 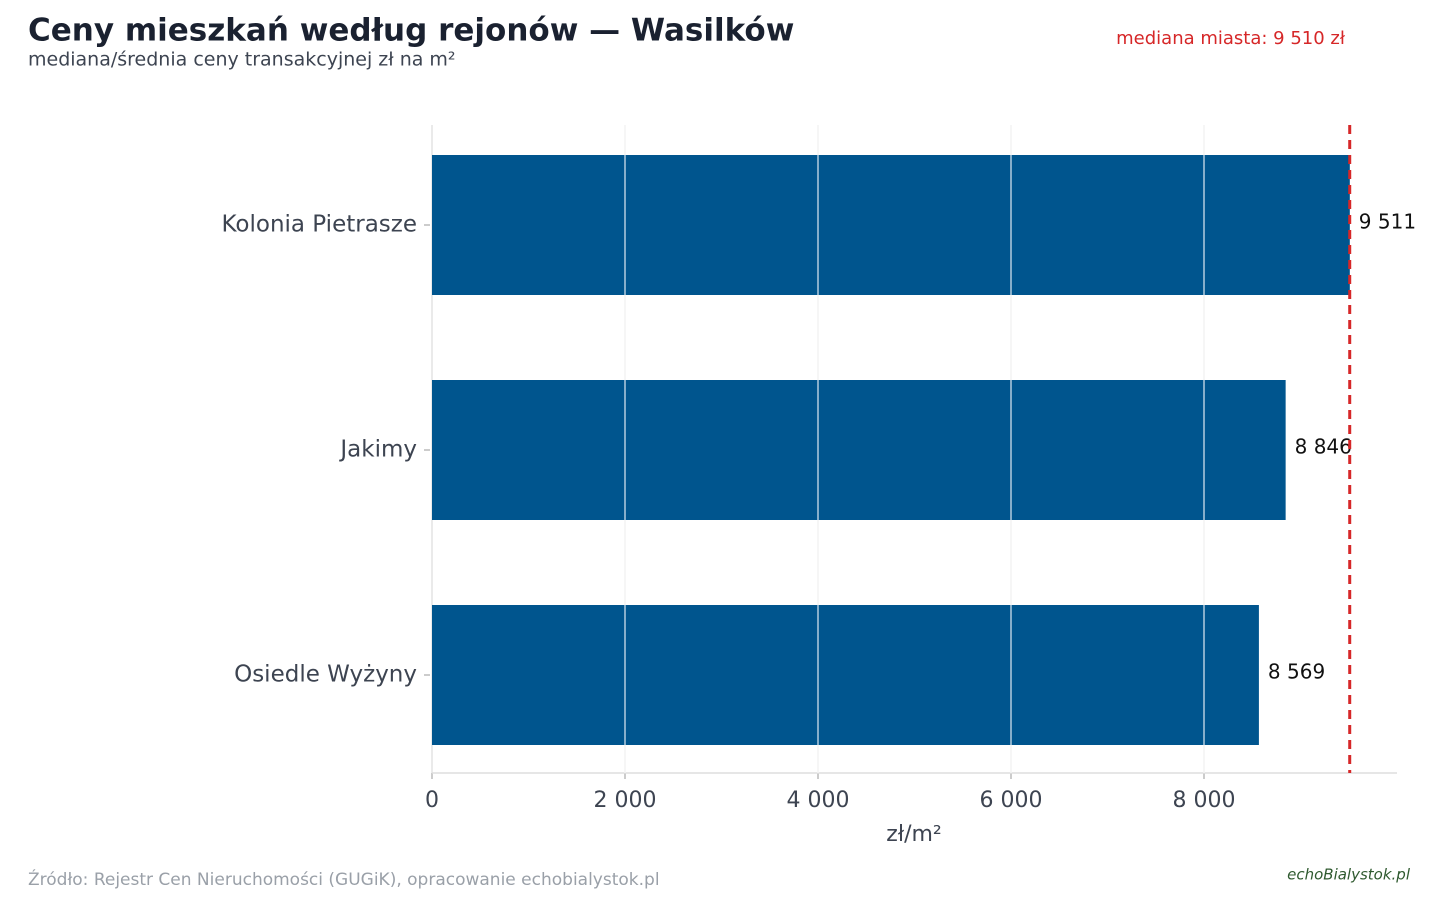 What do you see at coordinates (377, 450) in the screenshot?
I see `y-tick-label: Jakimy` at bounding box center [377, 450].